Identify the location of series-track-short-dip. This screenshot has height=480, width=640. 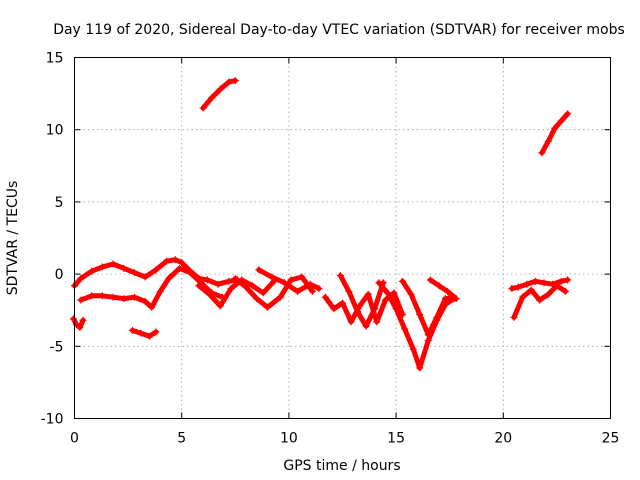
(144, 333).